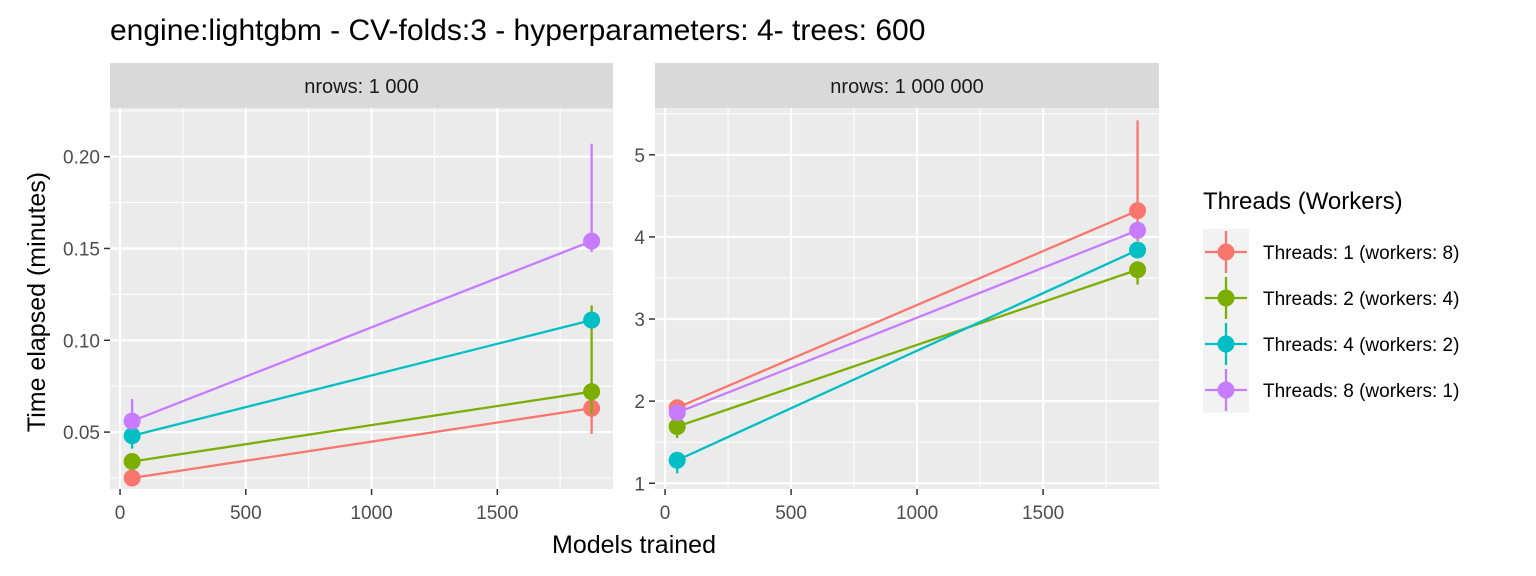 The height and width of the screenshot is (576, 1536). I want to click on panel-strip-label: nrows: 1 000 000, so click(906, 87).